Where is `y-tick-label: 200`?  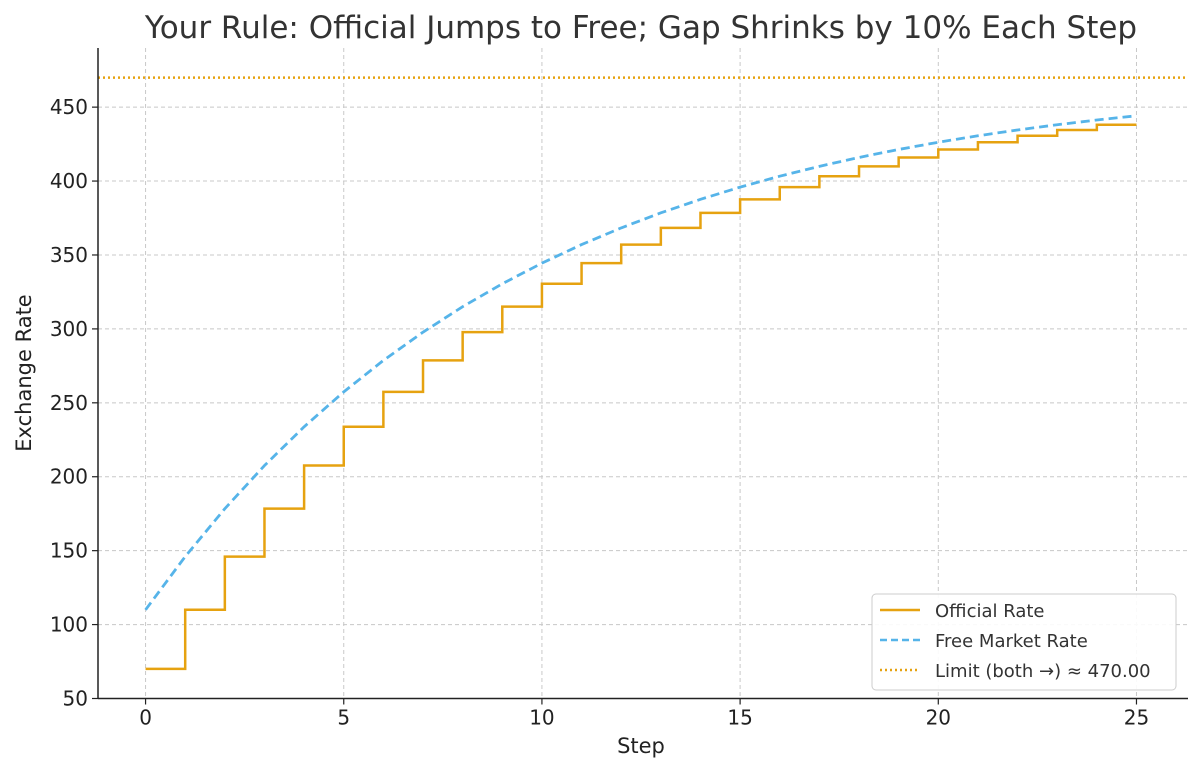
y-tick-label: 200 is located at coordinates (69, 477).